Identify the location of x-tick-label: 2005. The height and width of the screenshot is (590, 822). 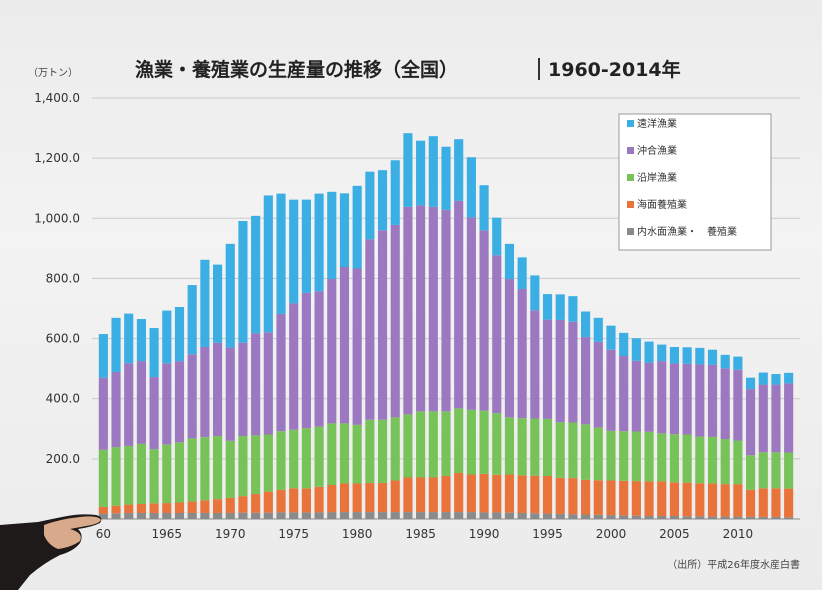
(674, 534).